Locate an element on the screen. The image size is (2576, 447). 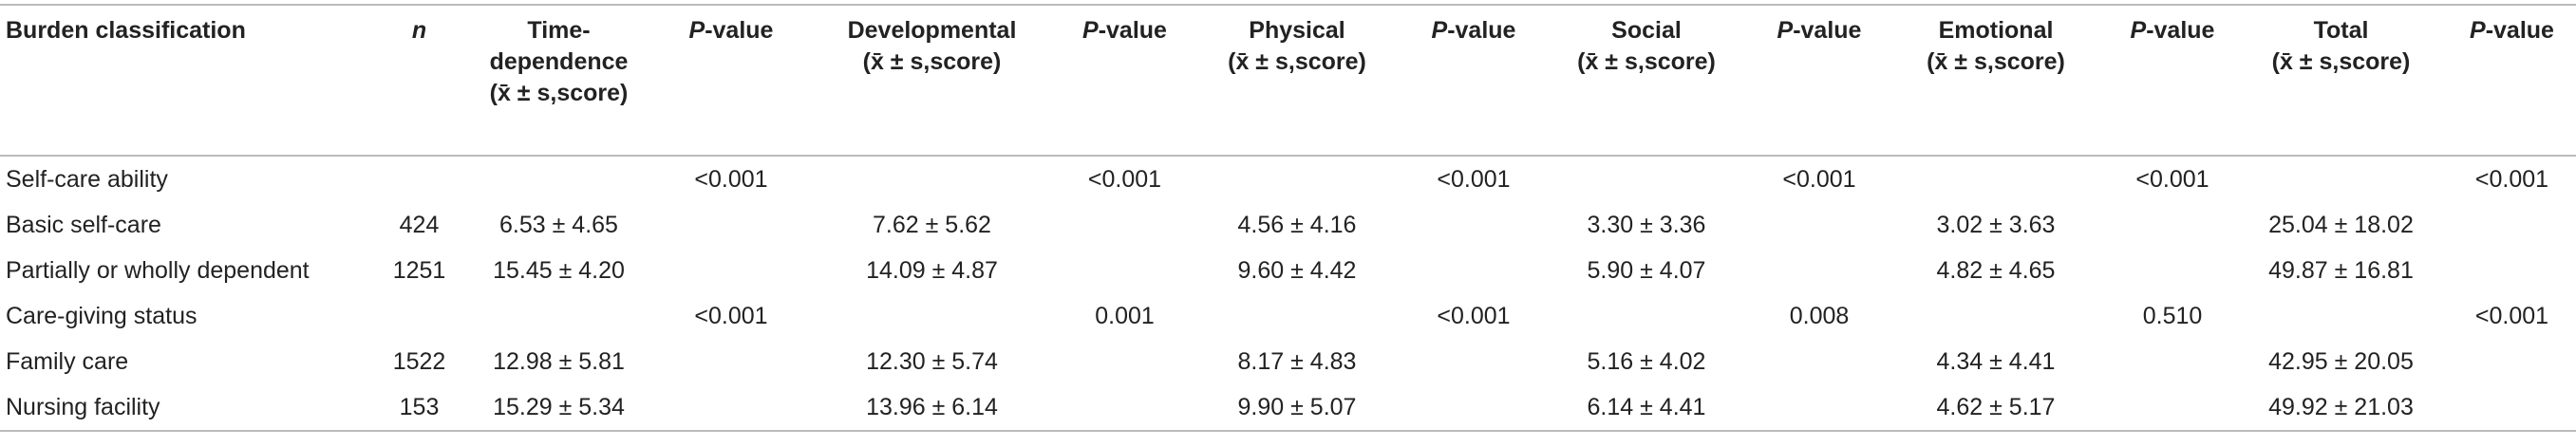
header-cell: Time- dependence (x̄ ± s,score) is located at coordinates (559, 81).